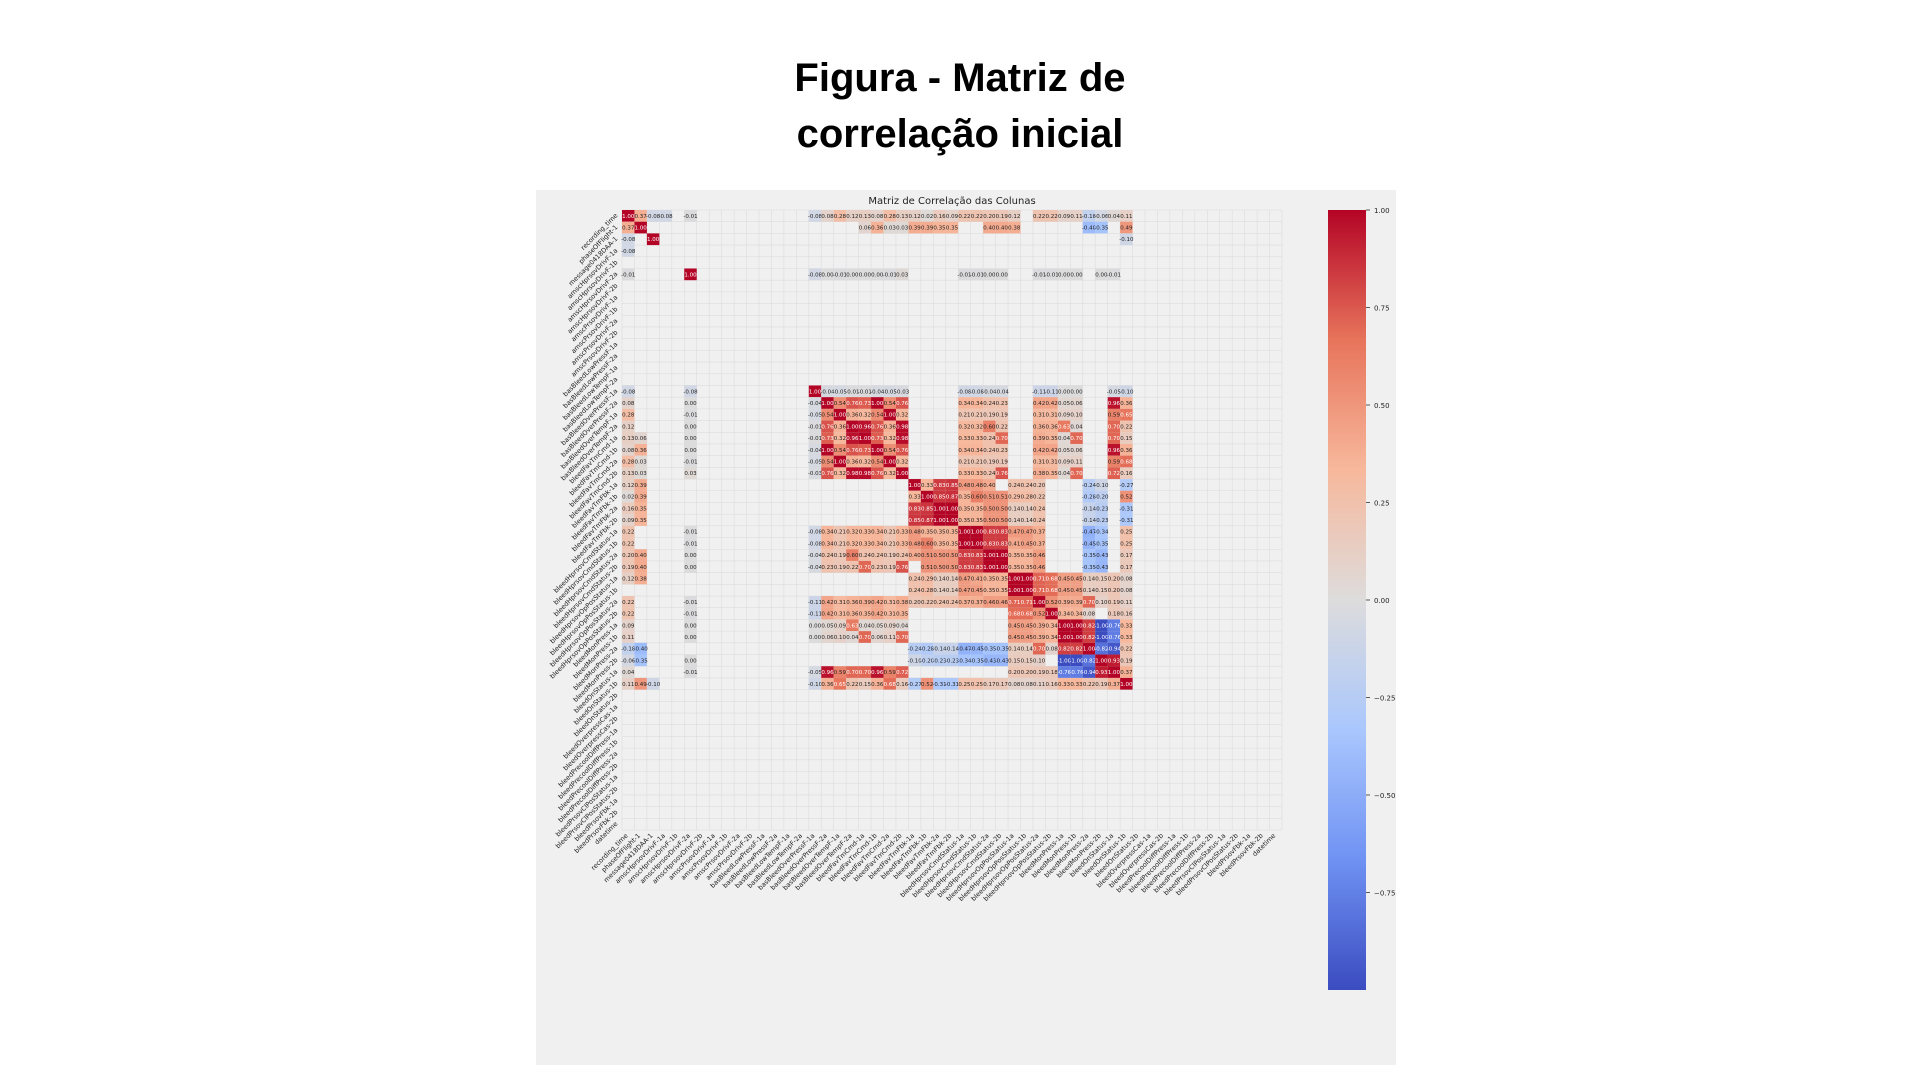 This screenshot has width=1920, height=1080. I want to click on heatmap-cell-label: 0.09, so click(890, 626).